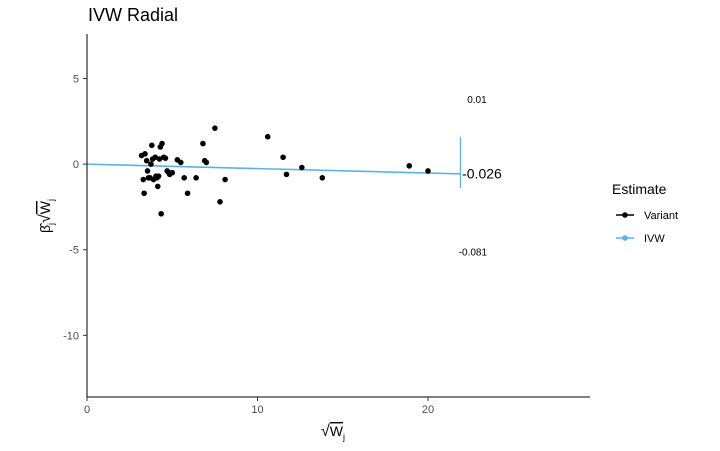 Image resolution: width=720 pixels, height=451 pixels. I want to click on legend-label: IVW, so click(654, 239).